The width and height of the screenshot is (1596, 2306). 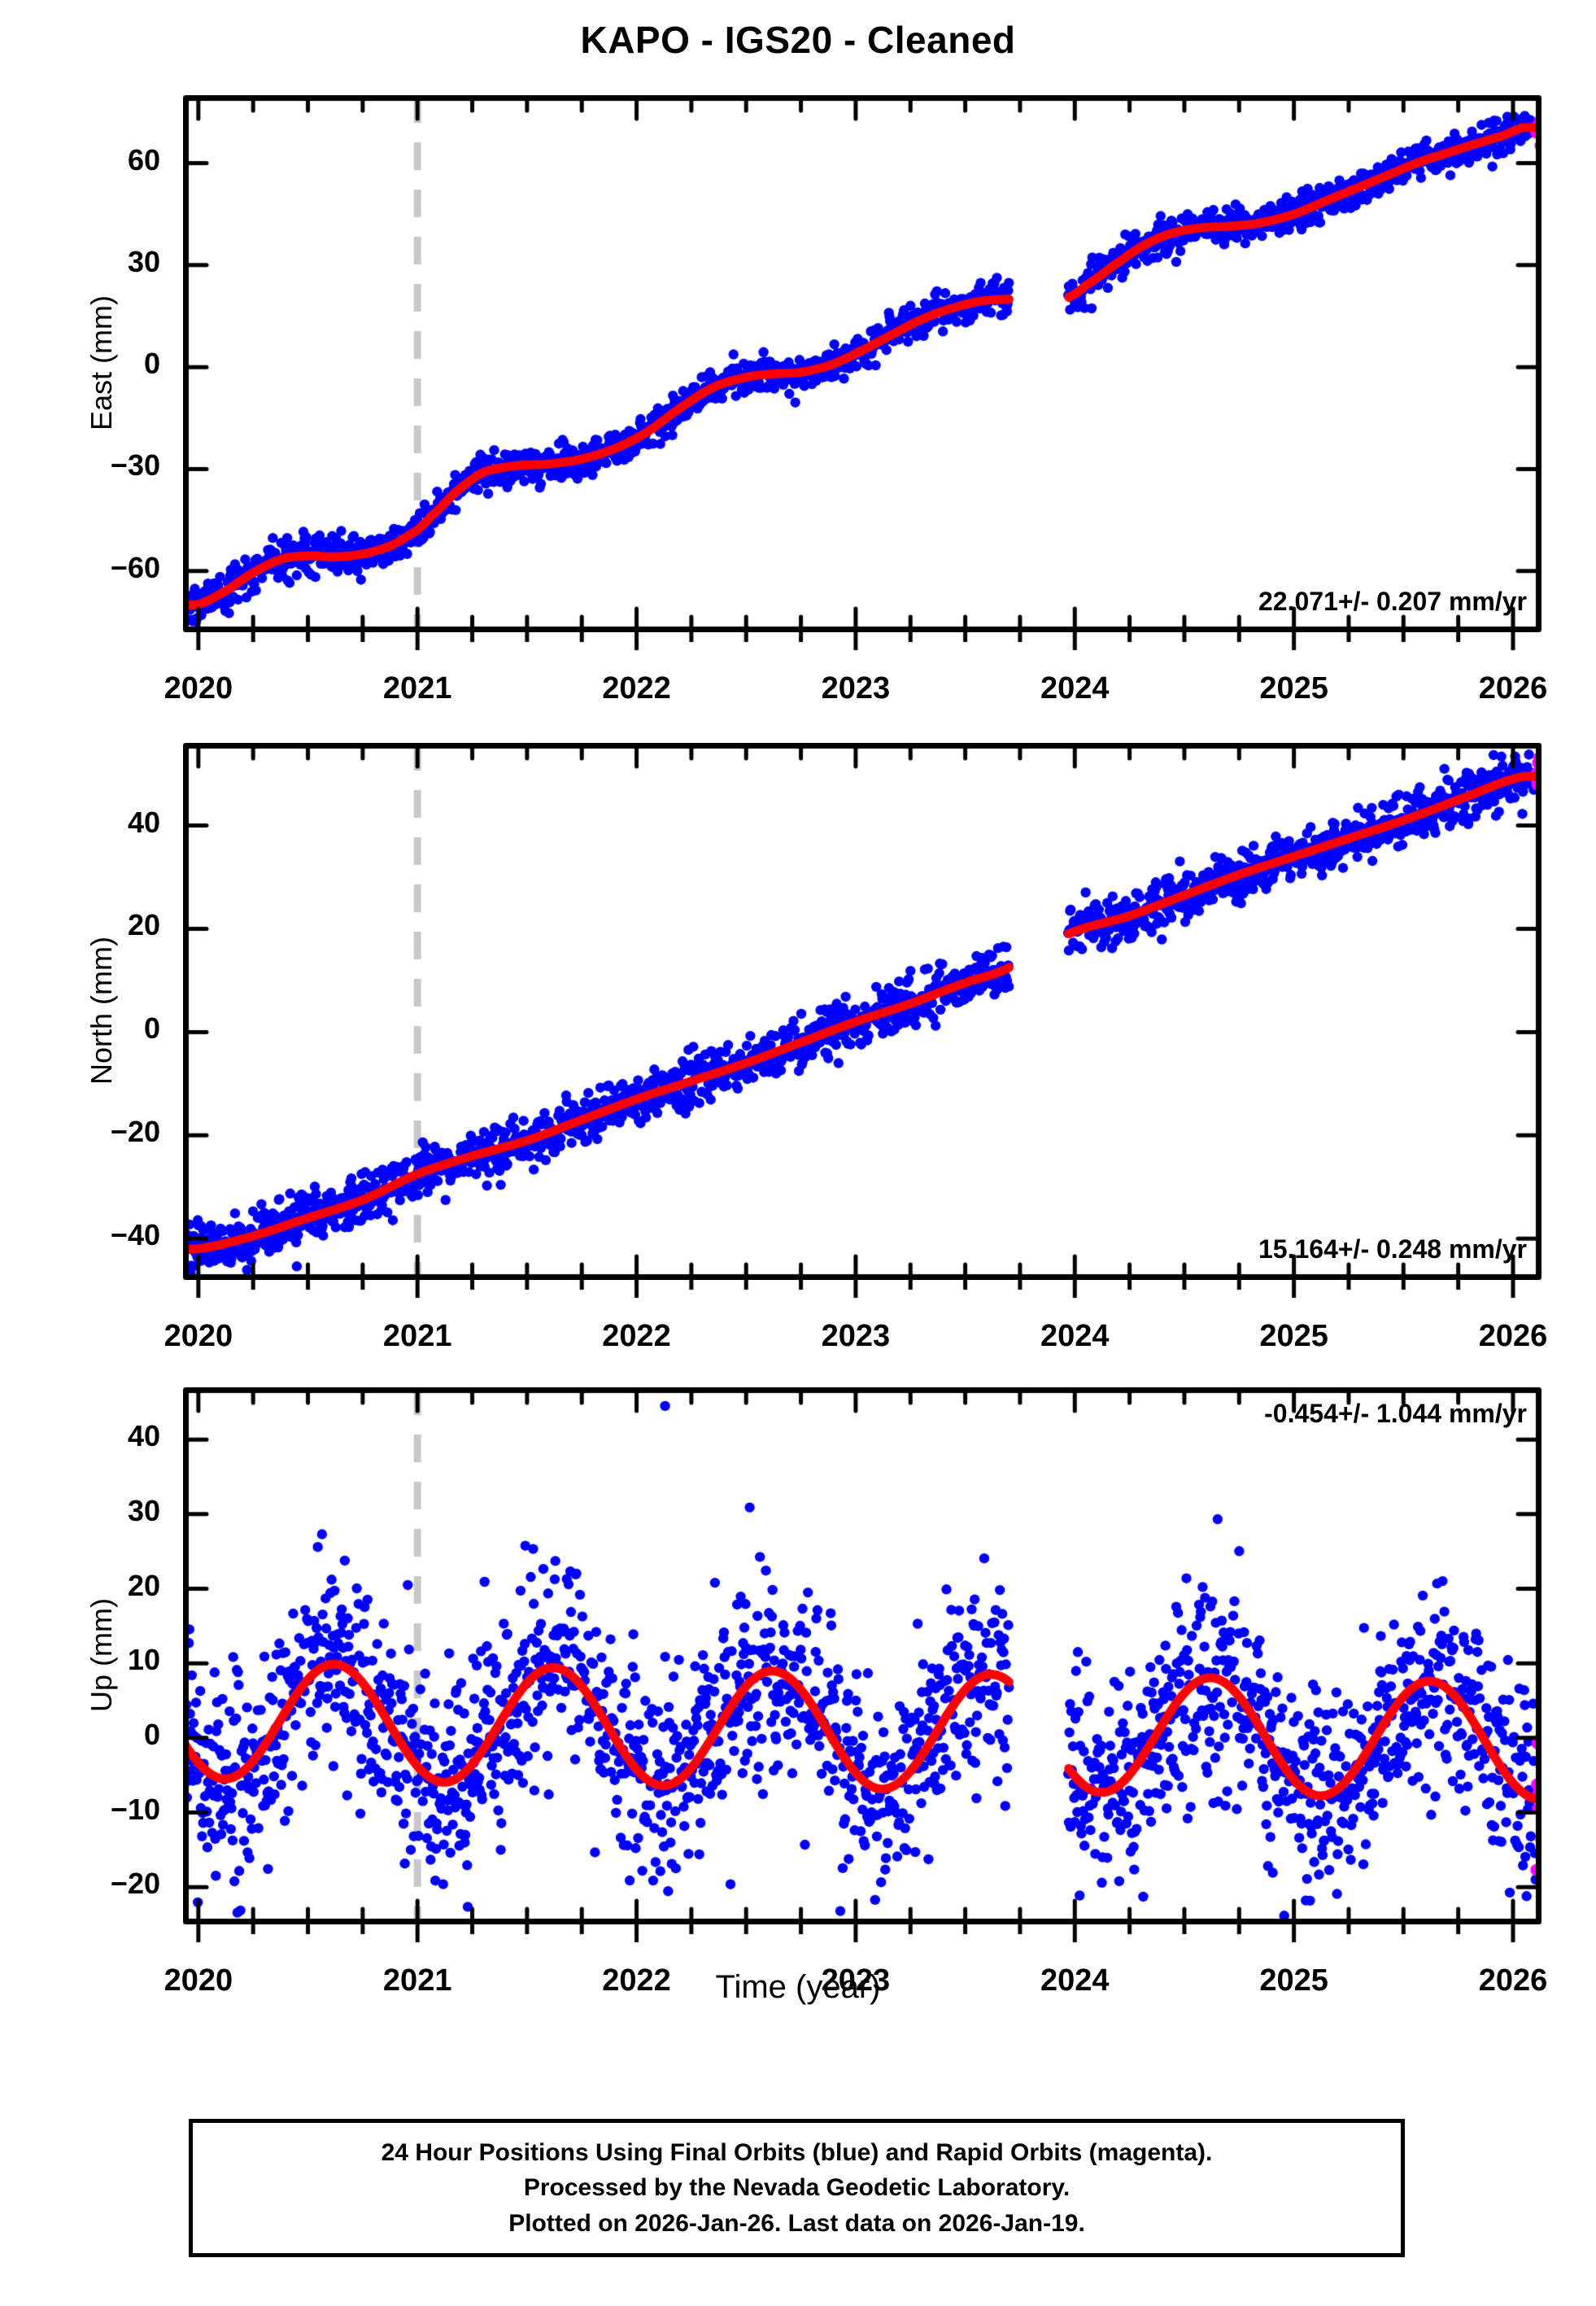 I want to click on x-tick-label-north: 2026, so click(x=1513, y=1336).